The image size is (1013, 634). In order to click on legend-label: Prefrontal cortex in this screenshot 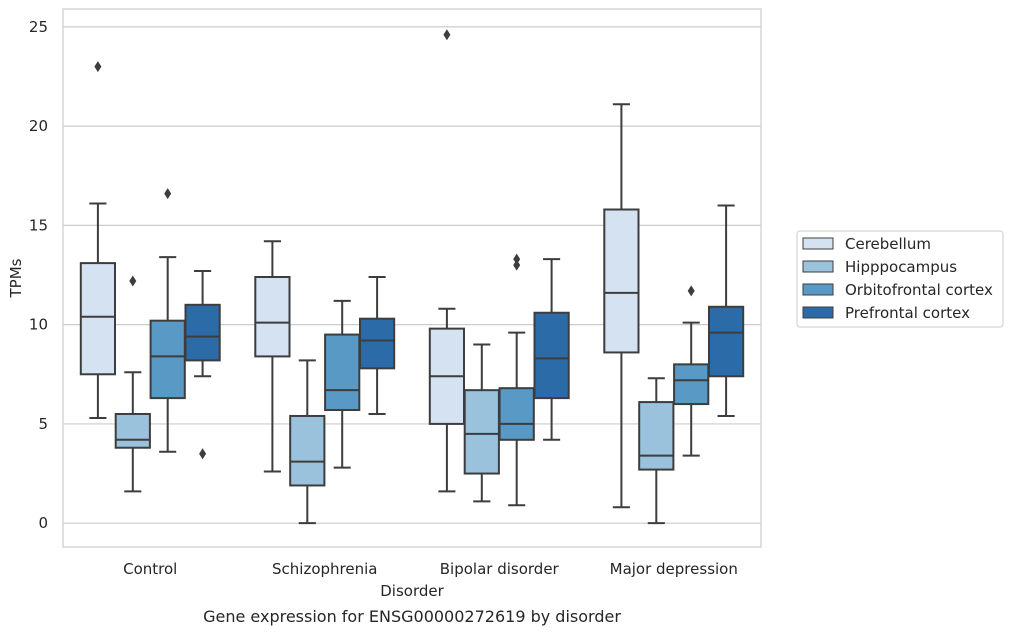, I will do `click(907, 313)`.